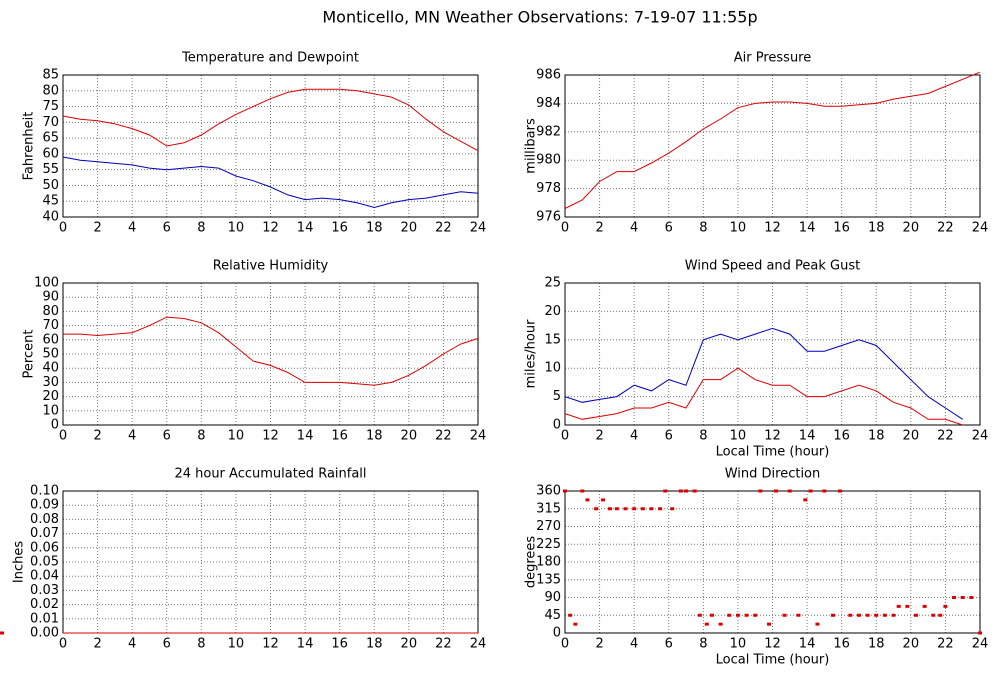 The width and height of the screenshot is (1000, 680). Describe the element at coordinates (548, 188) in the screenshot. I see `y-tick-label: 978` at that location.